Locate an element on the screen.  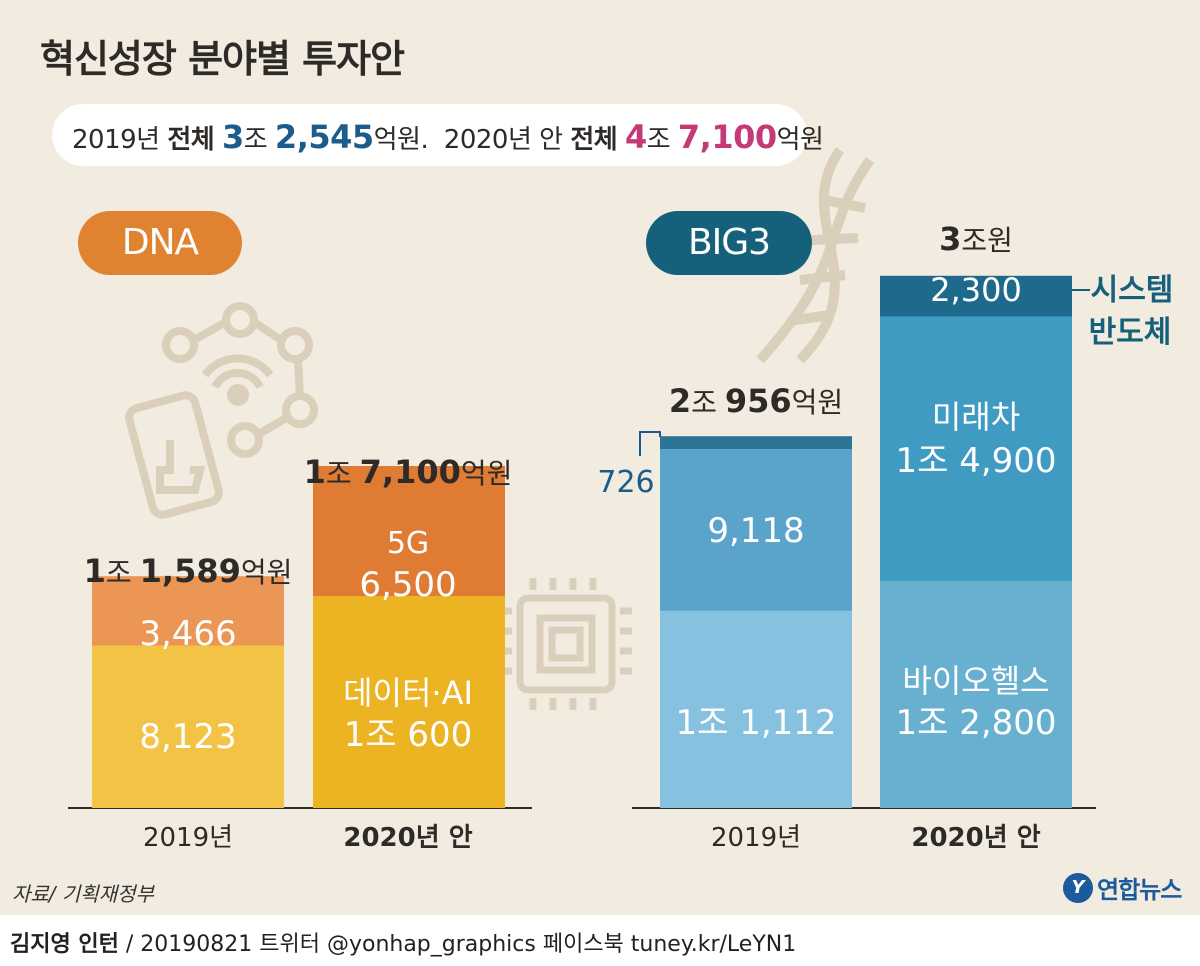
credit-author: 김지영 인턴 is located at coordinates (64, 944).